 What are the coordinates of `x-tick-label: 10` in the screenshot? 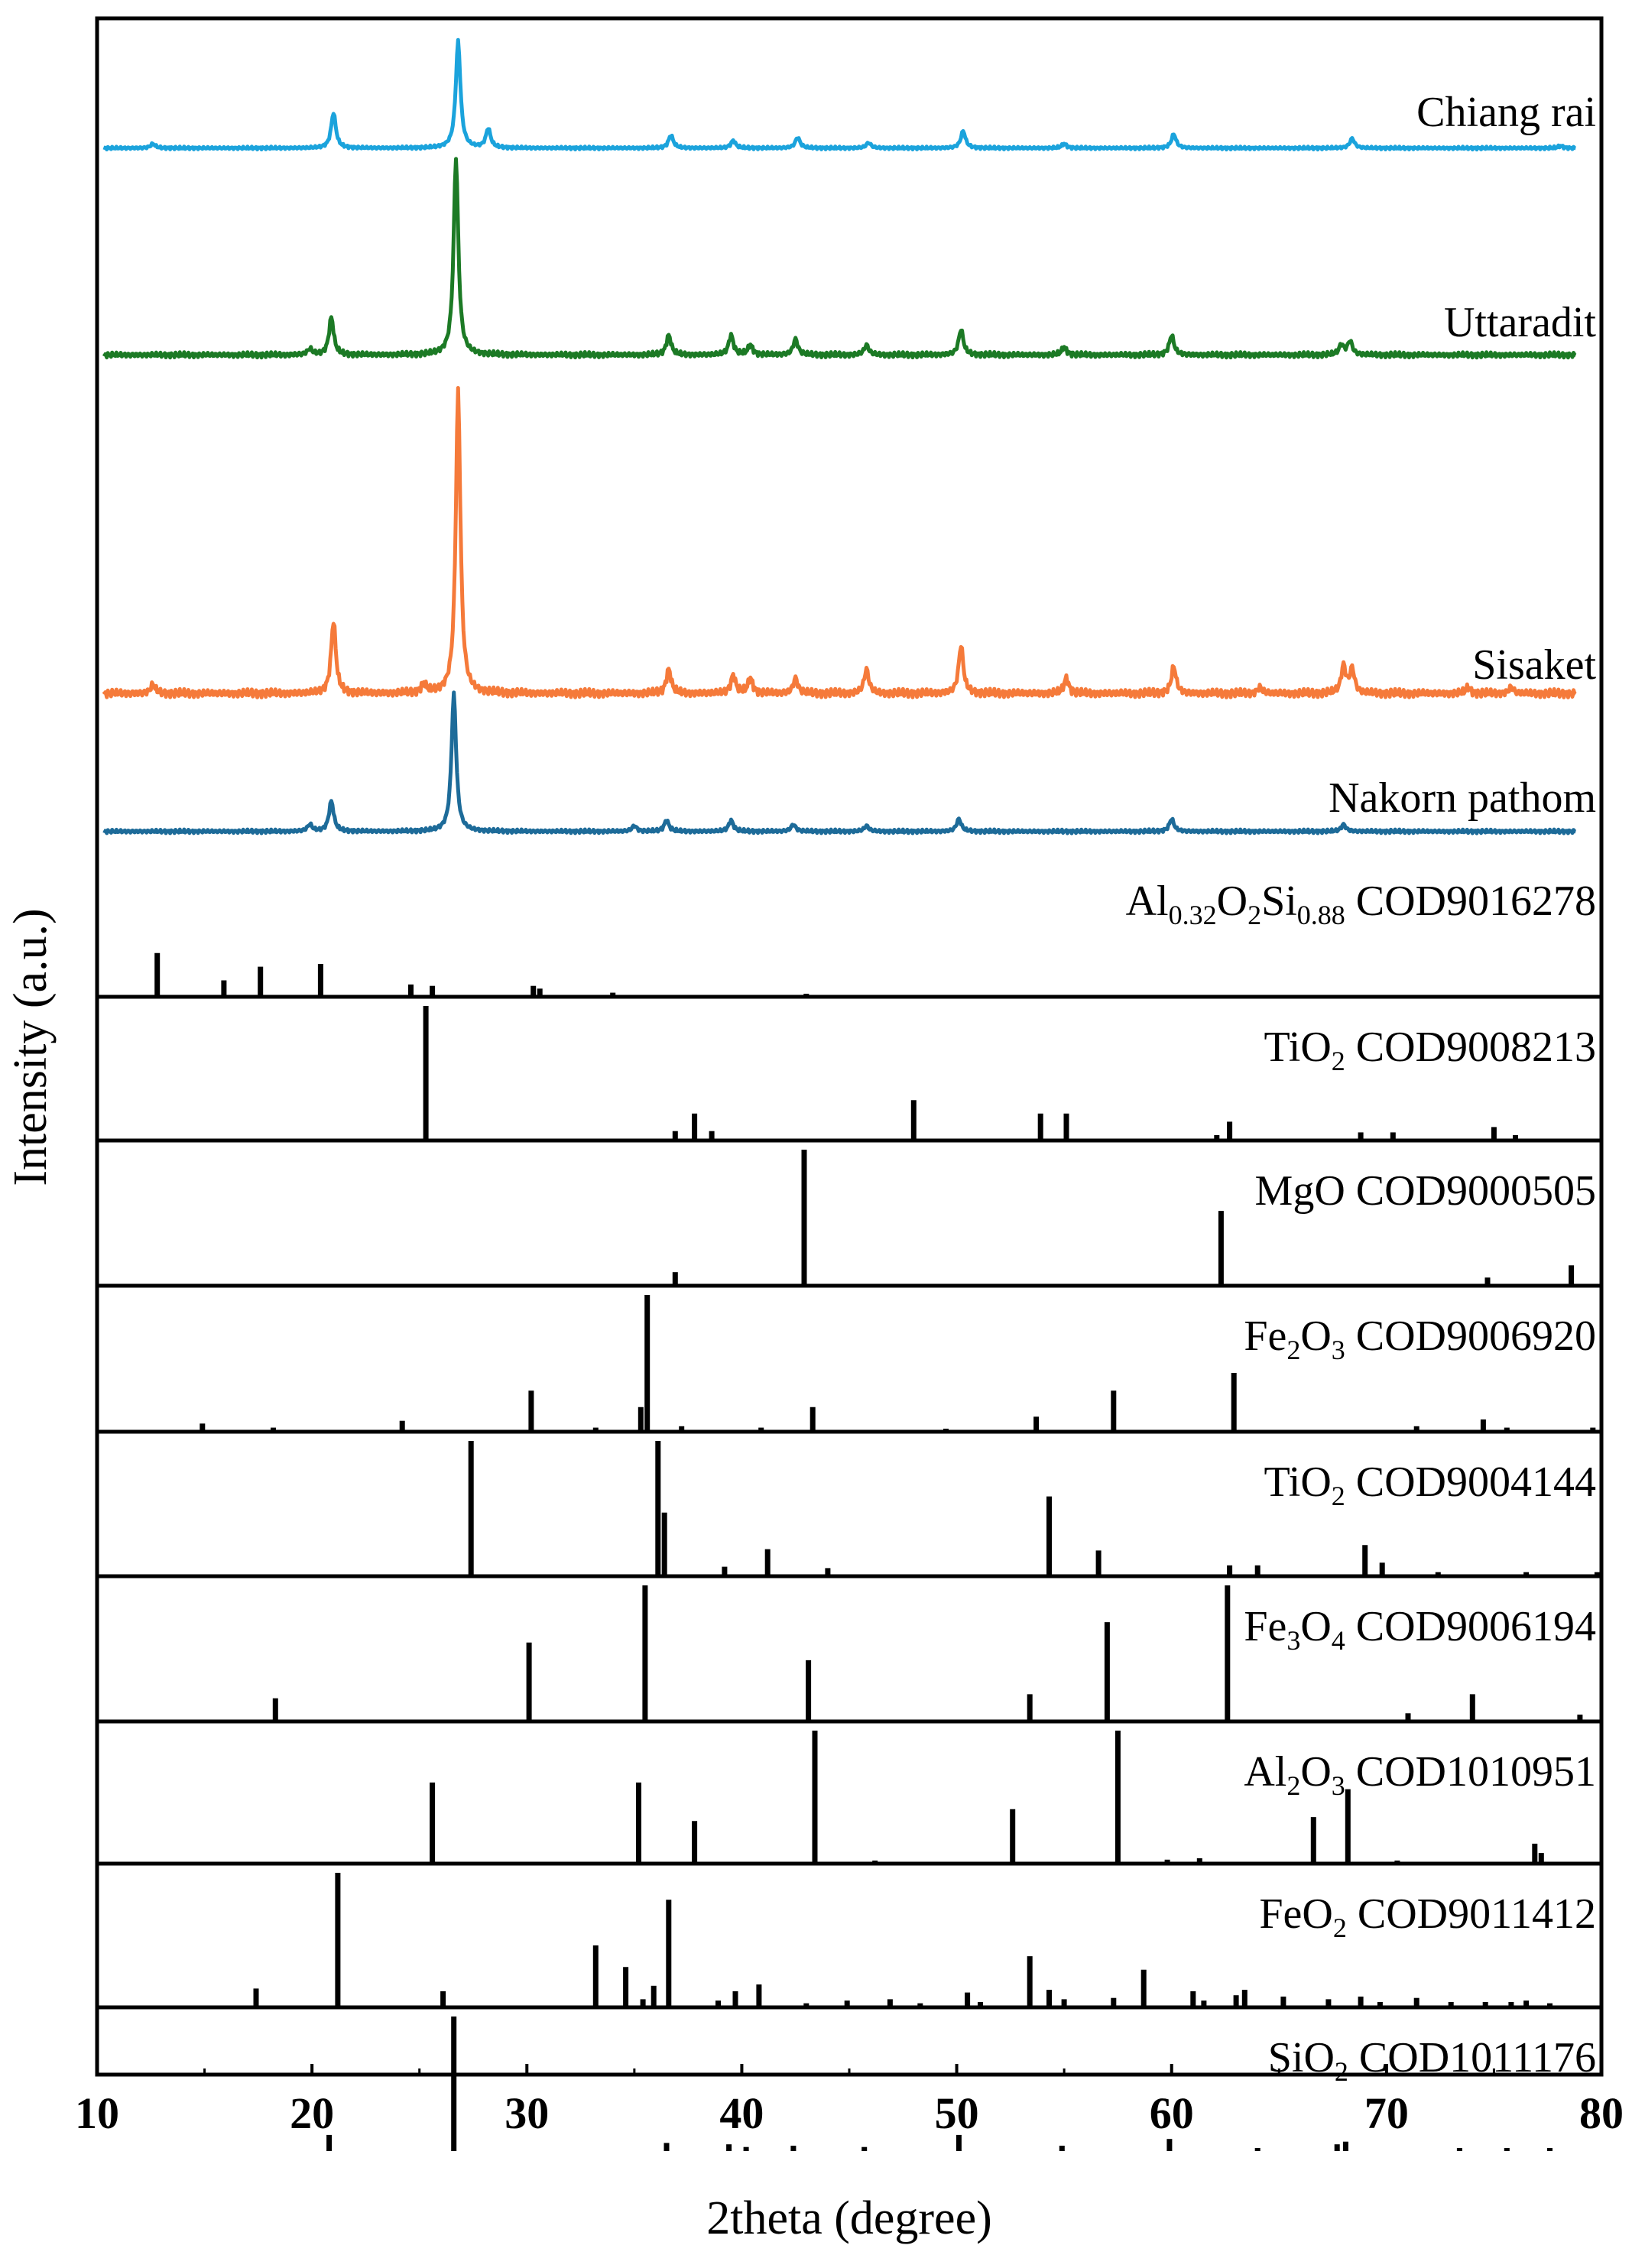 It's located at (97, 2113).